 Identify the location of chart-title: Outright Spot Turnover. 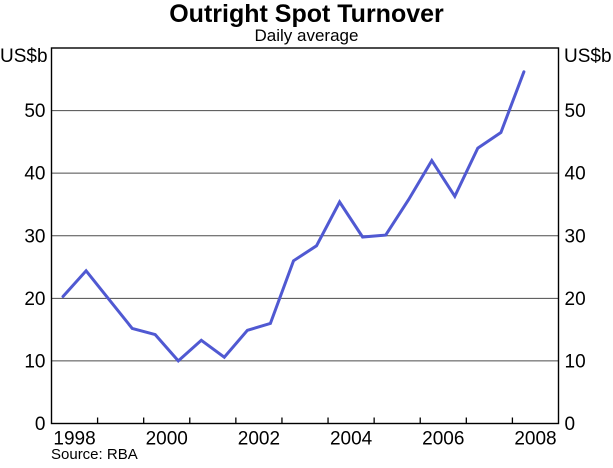
(306, 14).